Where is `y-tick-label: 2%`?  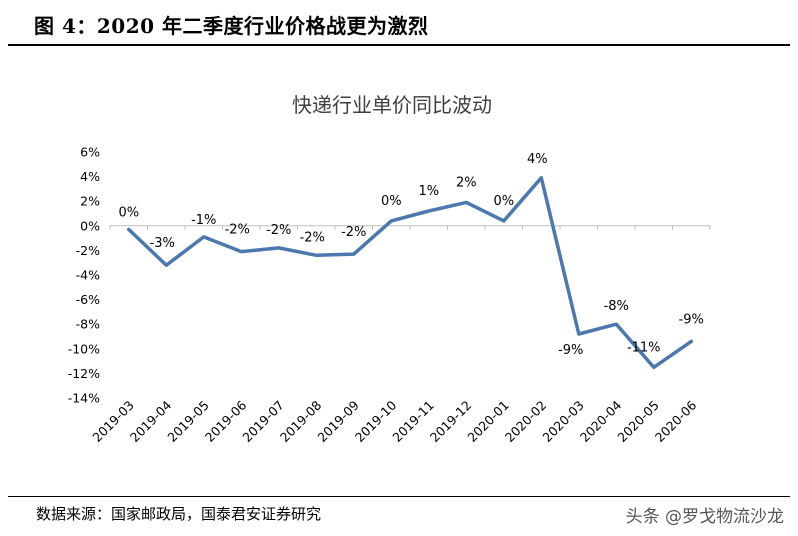 y-tick-label: 2% is located at coordinates (90, 201).